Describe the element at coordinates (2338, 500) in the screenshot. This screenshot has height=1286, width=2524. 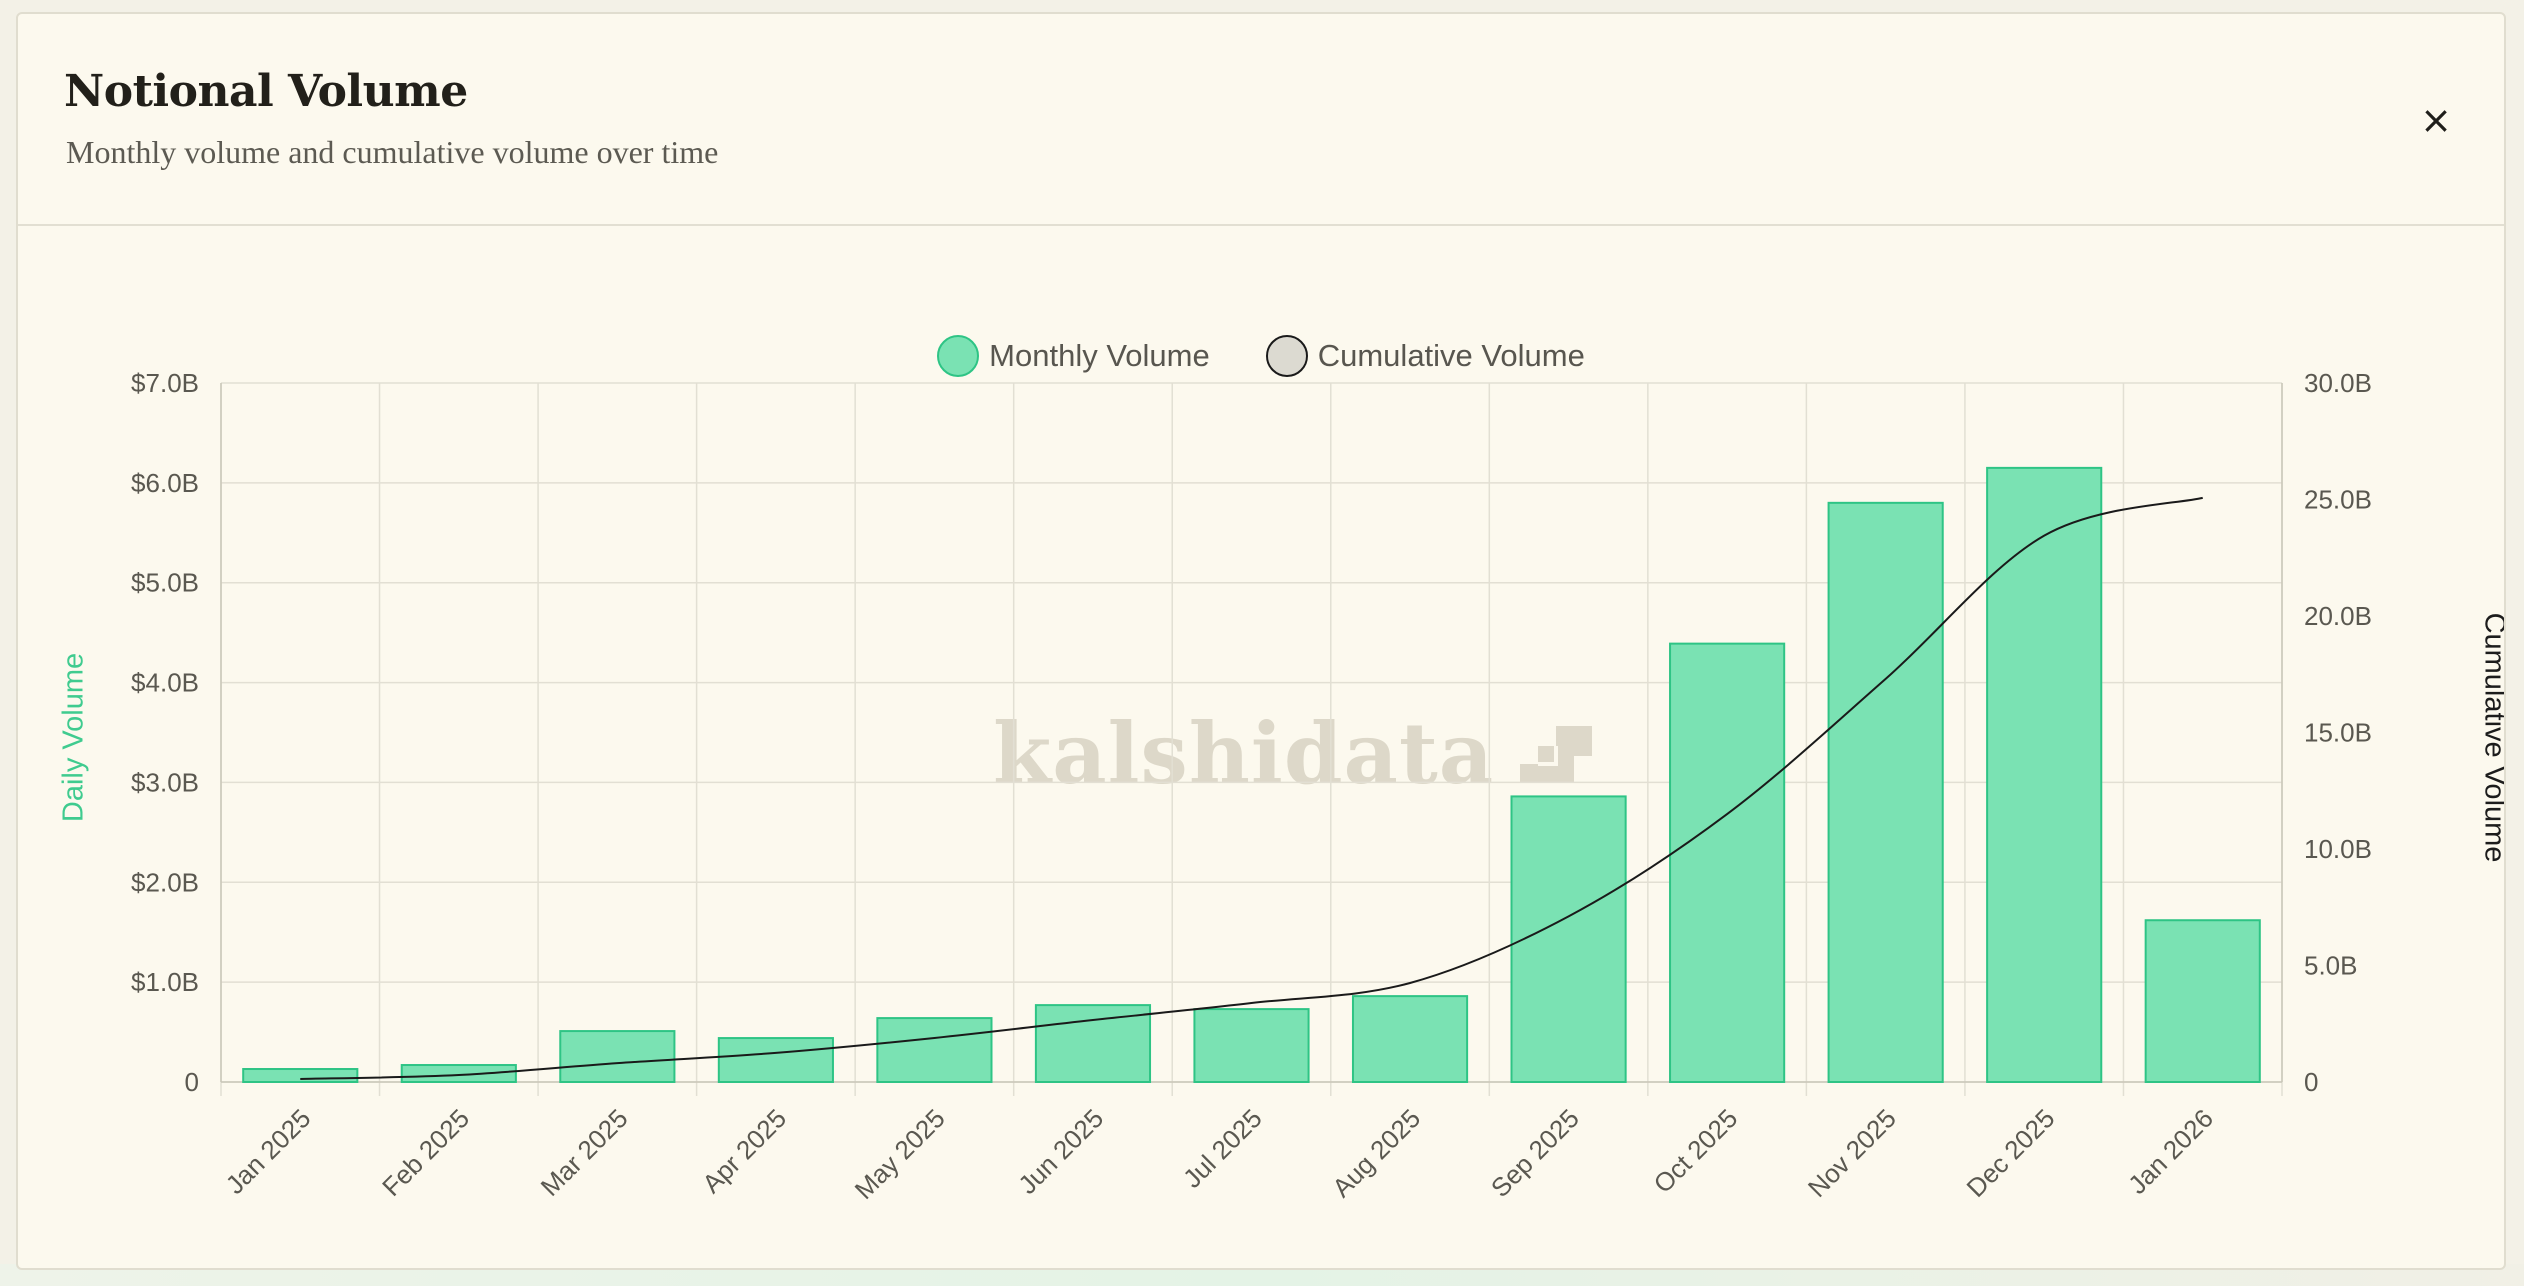
I see `y-right-tick-label: 25.0B` at that location.